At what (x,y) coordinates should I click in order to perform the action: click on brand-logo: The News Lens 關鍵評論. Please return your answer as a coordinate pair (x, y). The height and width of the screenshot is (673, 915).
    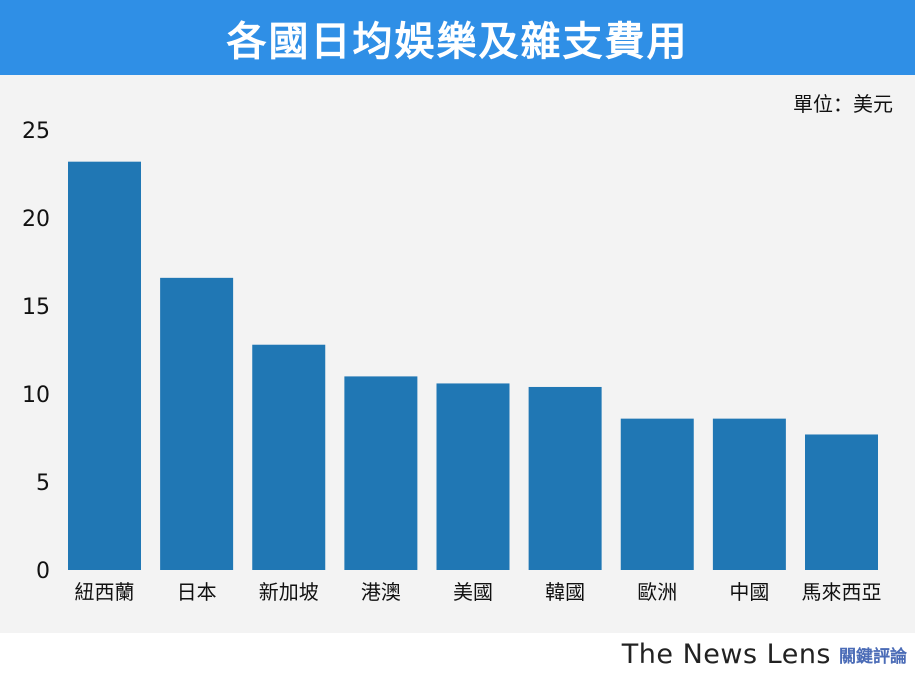
    Looking at the image, I should click on (764, 654).